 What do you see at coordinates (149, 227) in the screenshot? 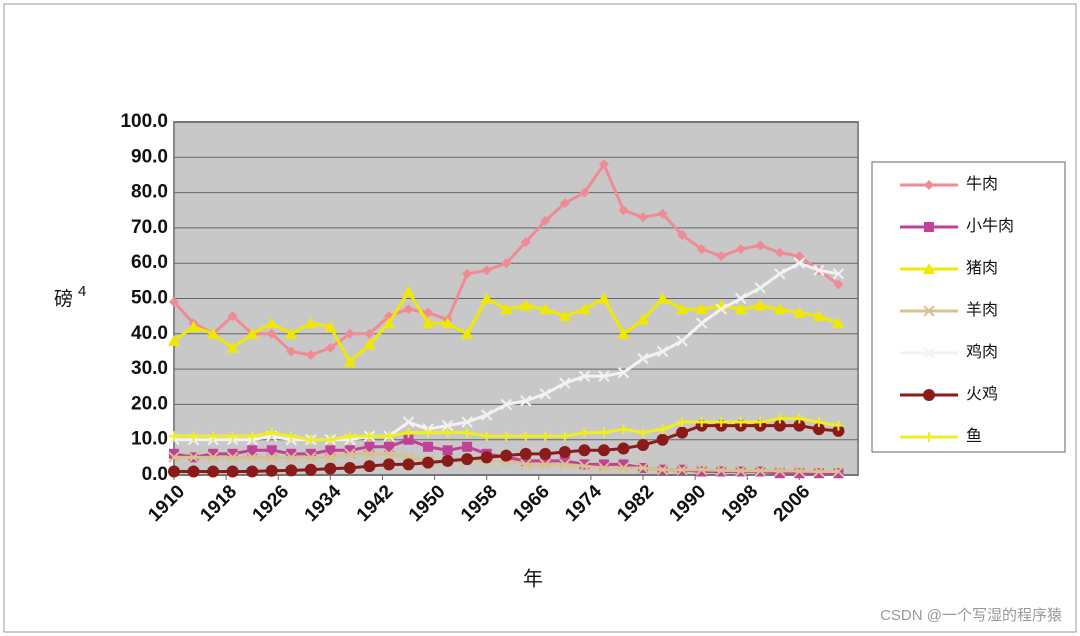
I see `y-tick-label: 70.0` at bounding box center [149, 227].